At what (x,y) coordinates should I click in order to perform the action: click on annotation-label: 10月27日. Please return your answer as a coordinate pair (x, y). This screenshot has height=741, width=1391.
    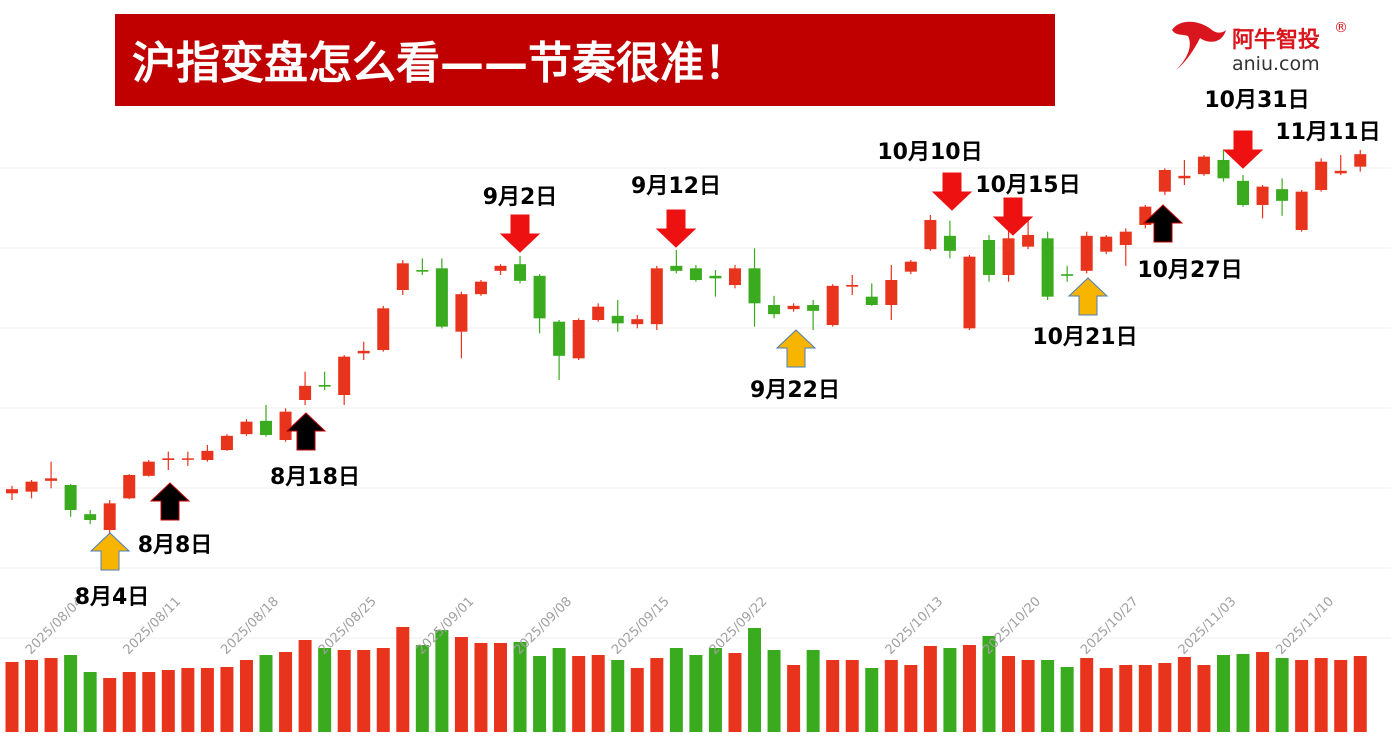
    Looking at the image, I should click on (1189, 270).